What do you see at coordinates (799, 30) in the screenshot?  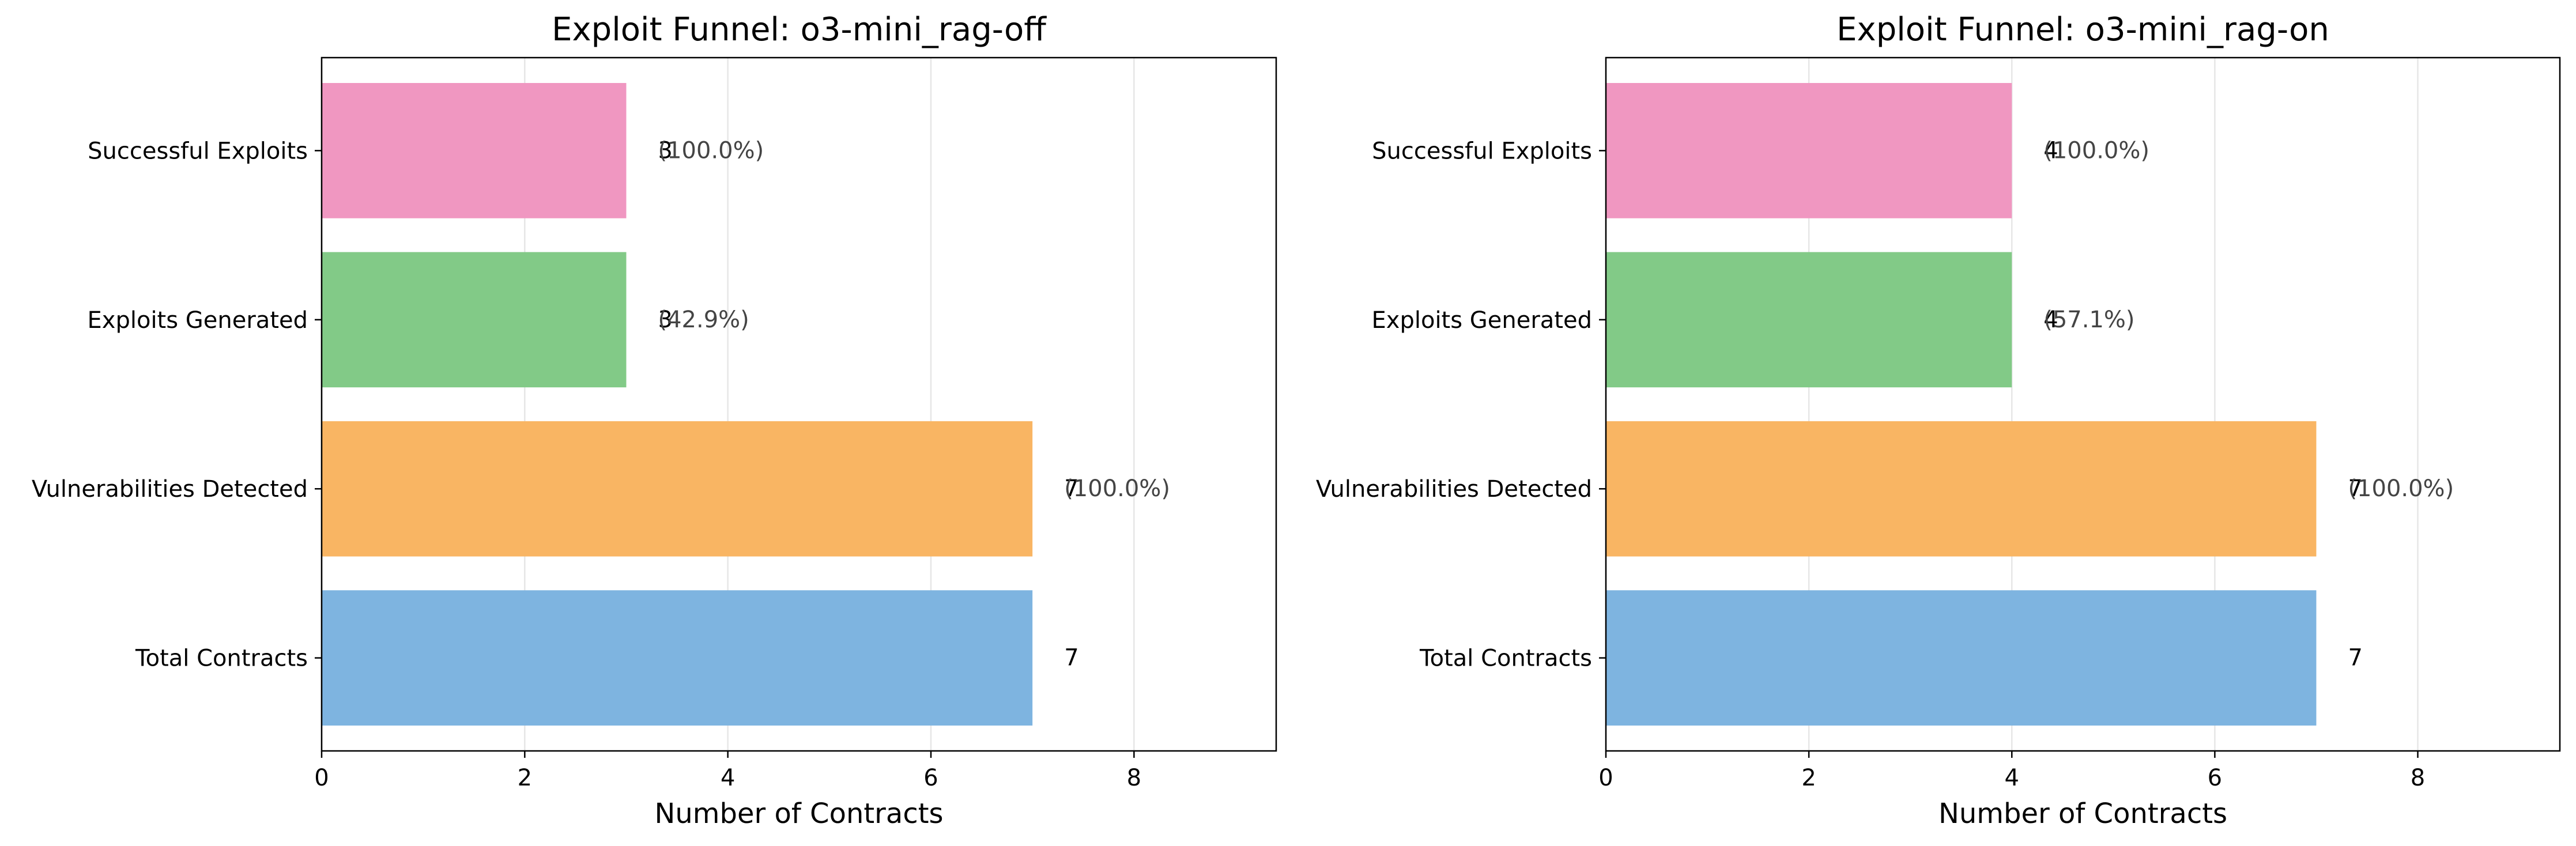 I see `chart-title: Exploit Funnel: o3-mini_rag-off` at bounding box center [799, 30].